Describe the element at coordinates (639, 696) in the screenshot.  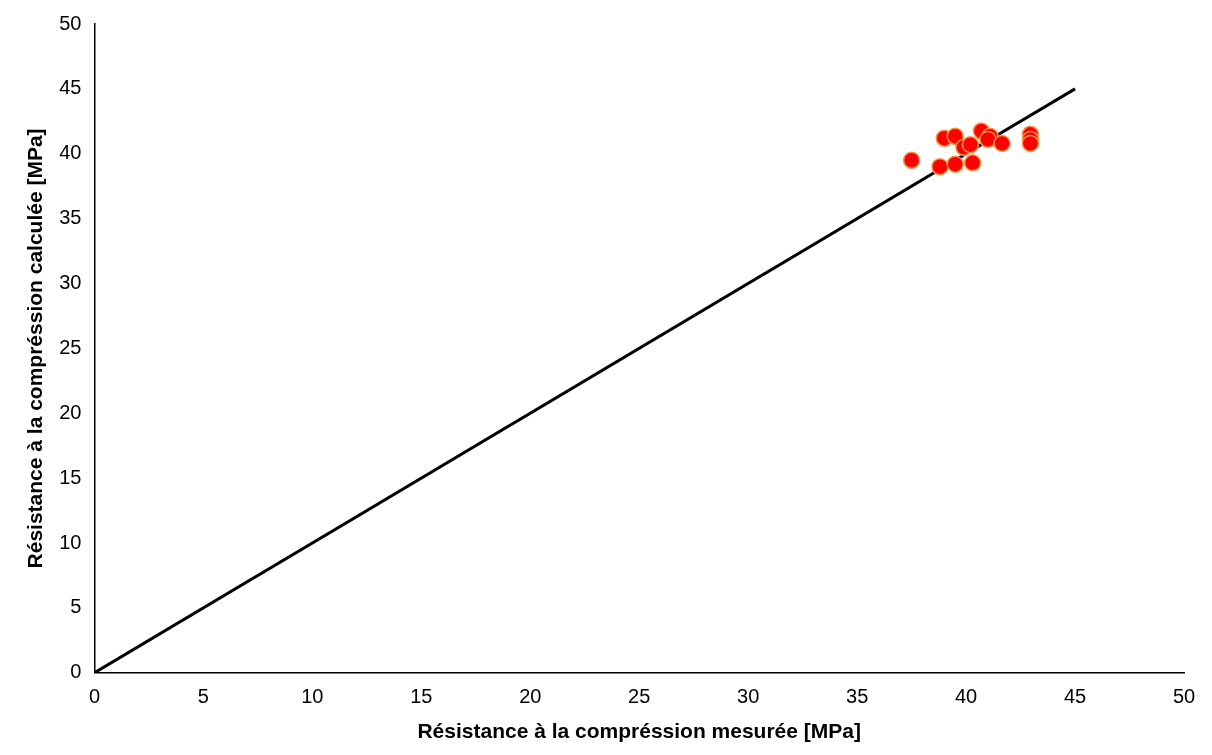
I see `x-tick-label: 25` at that location.